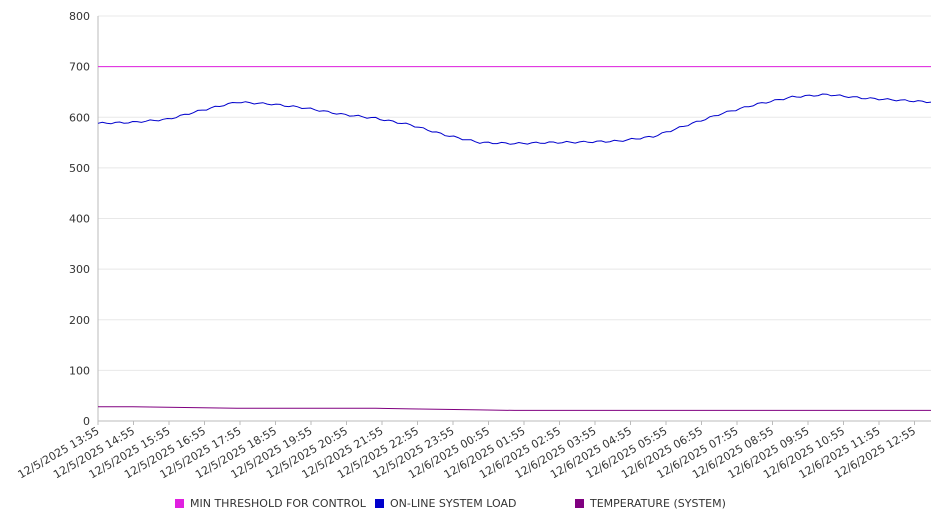 The image size is (946, 526). I want to click on y-tick-labels: 0 100 200 300 400 500 600 700 800, so click(79, 219).